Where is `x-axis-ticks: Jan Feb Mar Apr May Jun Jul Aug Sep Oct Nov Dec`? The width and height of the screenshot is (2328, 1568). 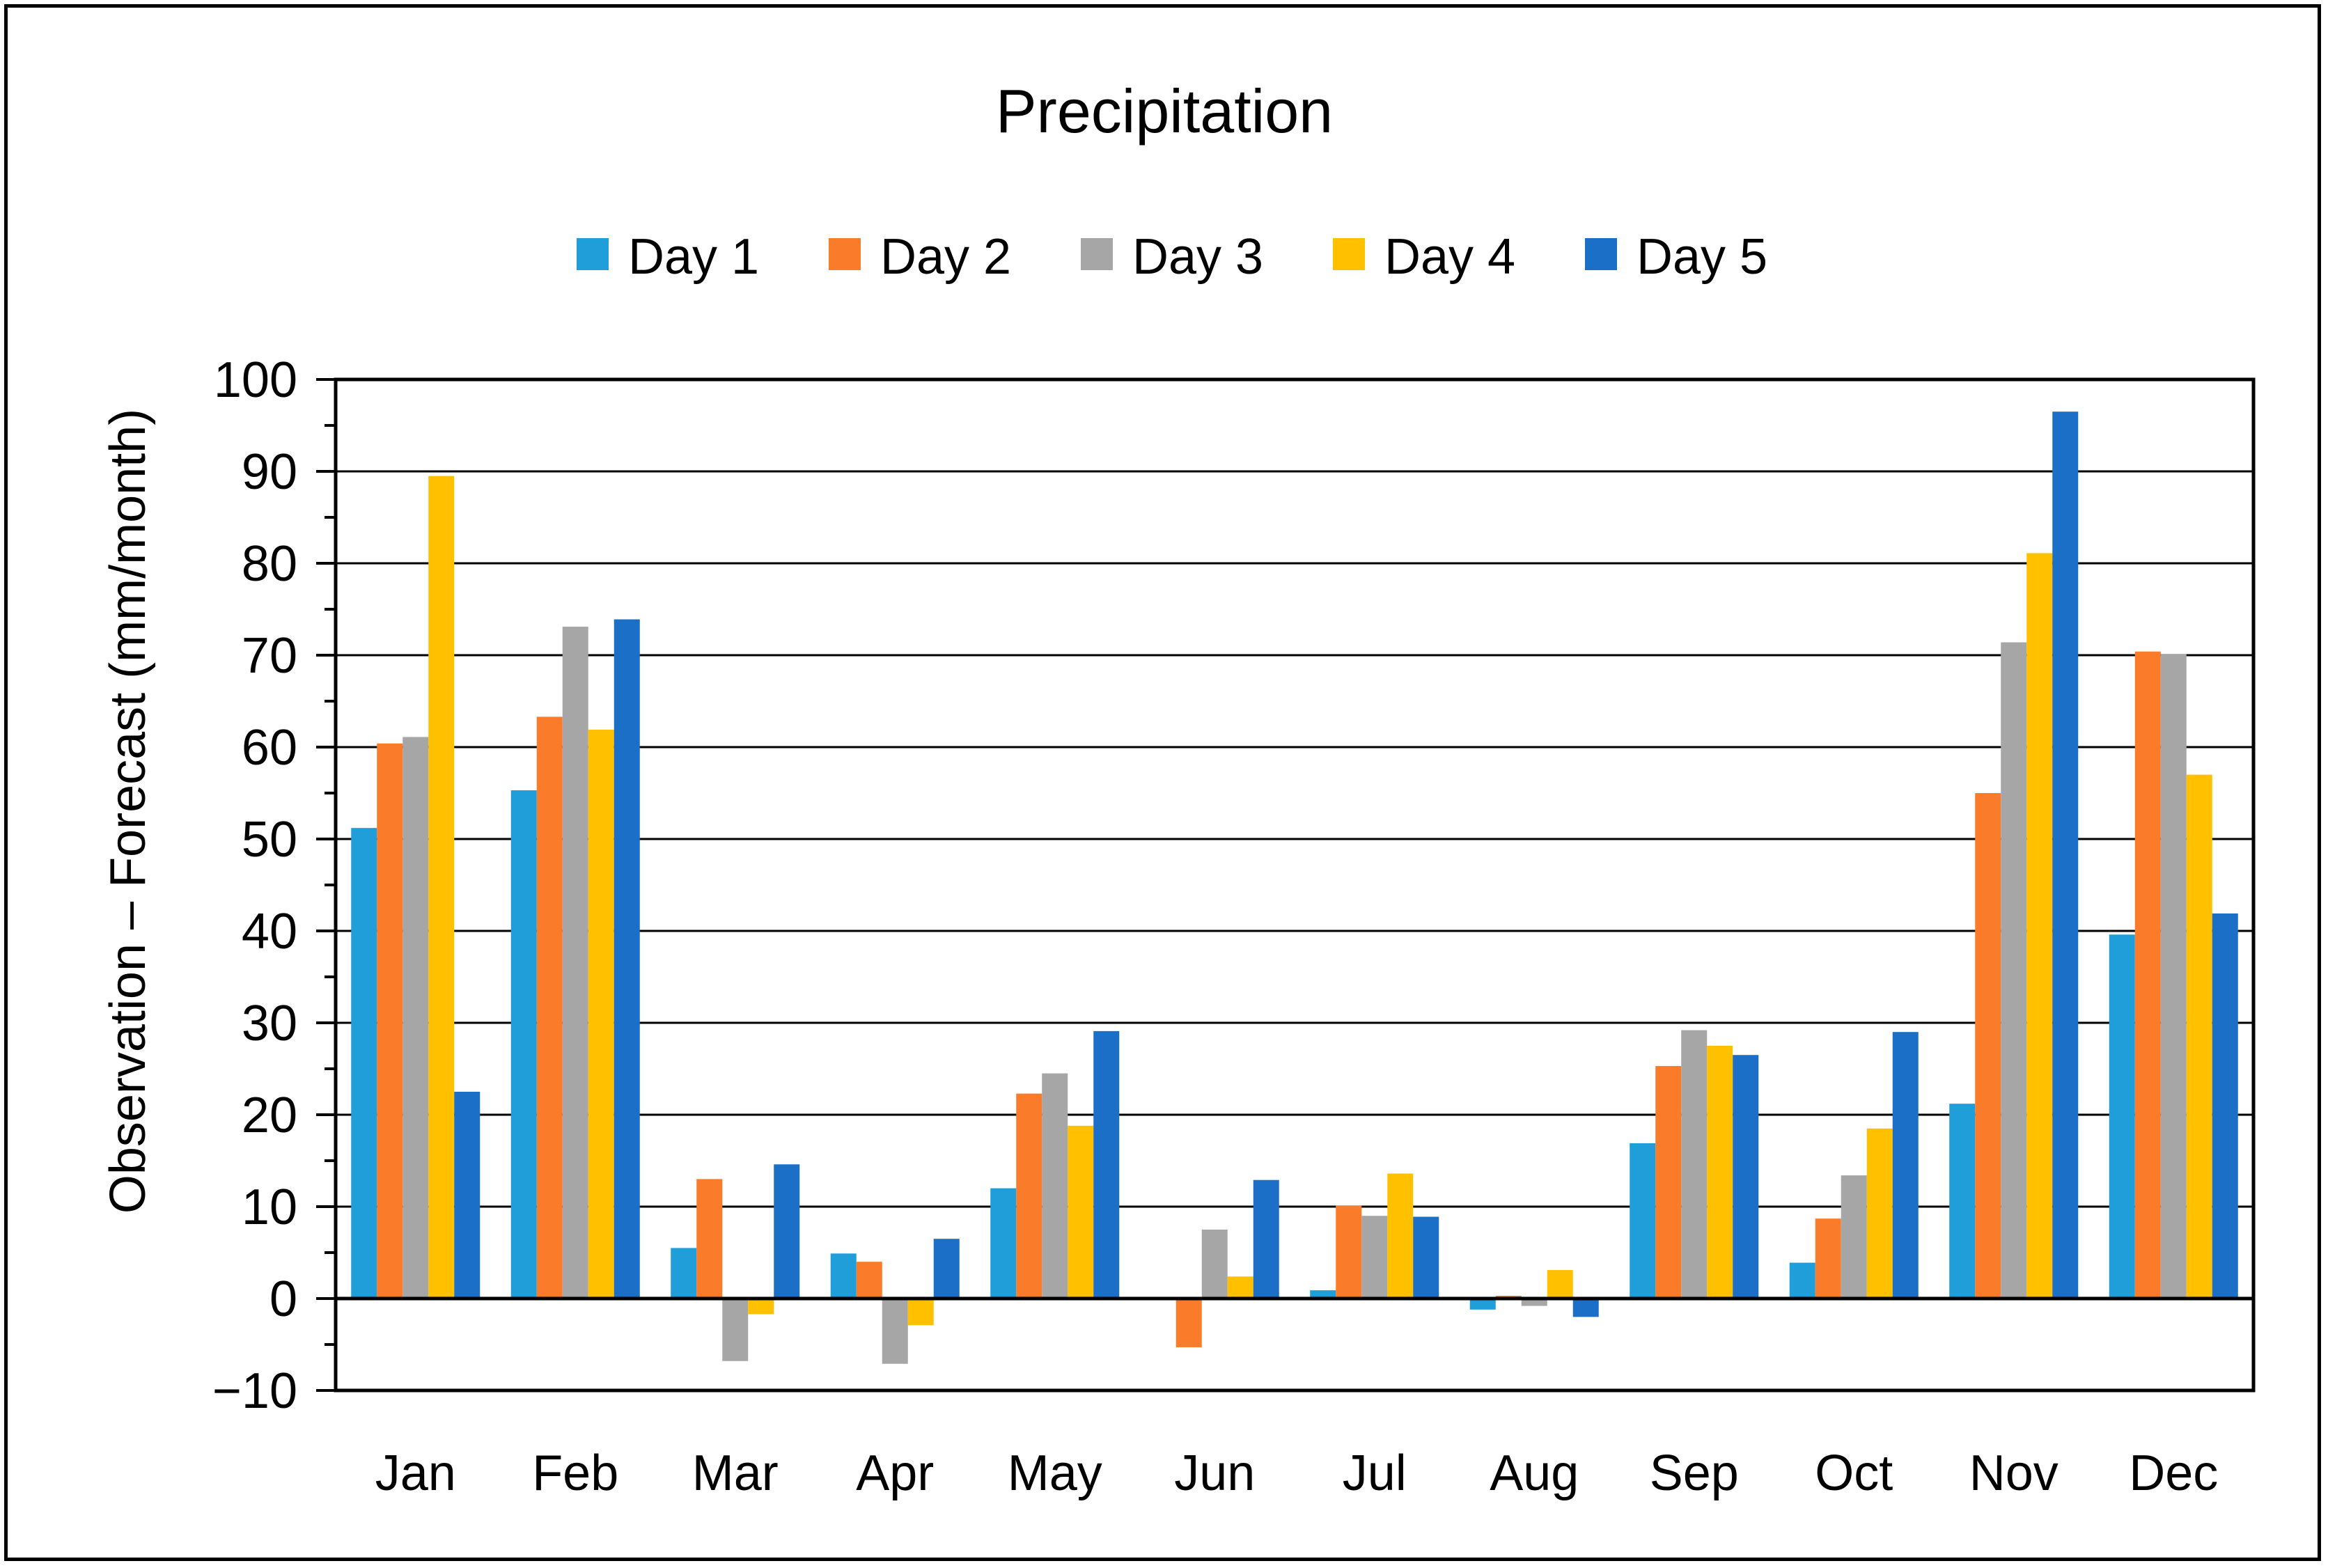 x-axis-ticks: Jan Feb Mar Apr May Jun Jul Aug Sep Oct Nov Dec is located at coordinates (1297, 1473).